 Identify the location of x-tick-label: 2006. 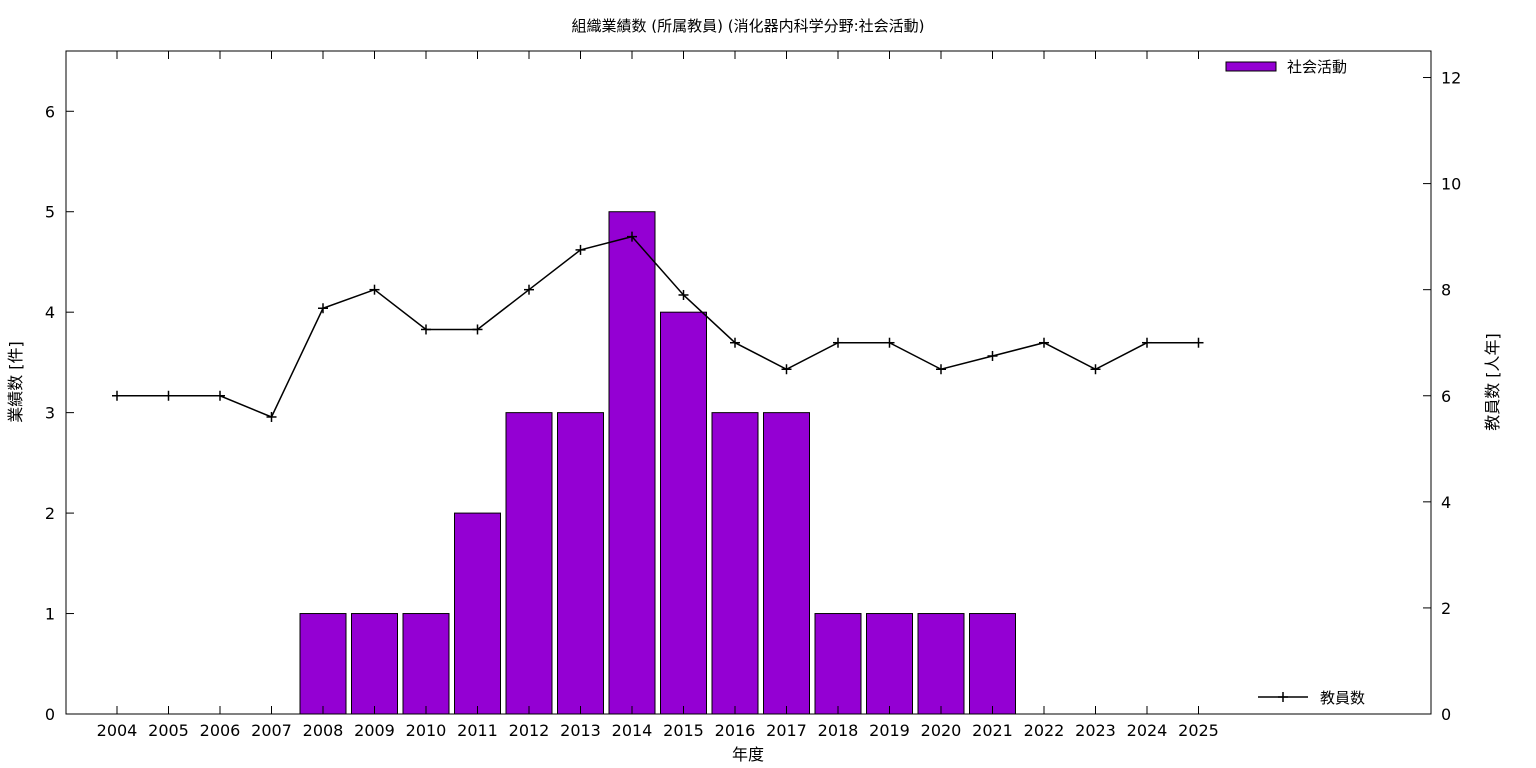
(220, 730).